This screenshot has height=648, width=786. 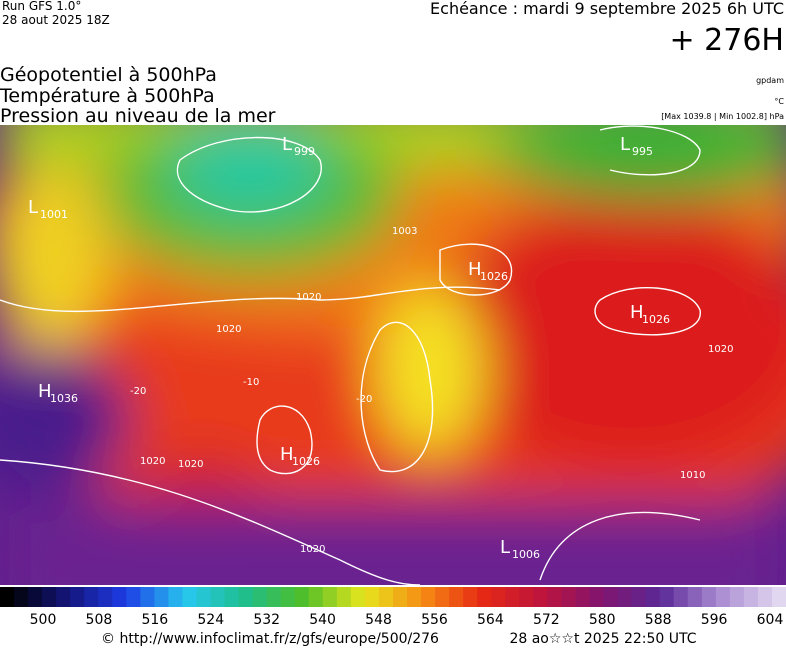 What do you see at coordinates (602, 639) in the screenshot?
I see `timestamp: 28 ao☆☆t 2025 22:50 UTC` at bounding box center [602, 639].